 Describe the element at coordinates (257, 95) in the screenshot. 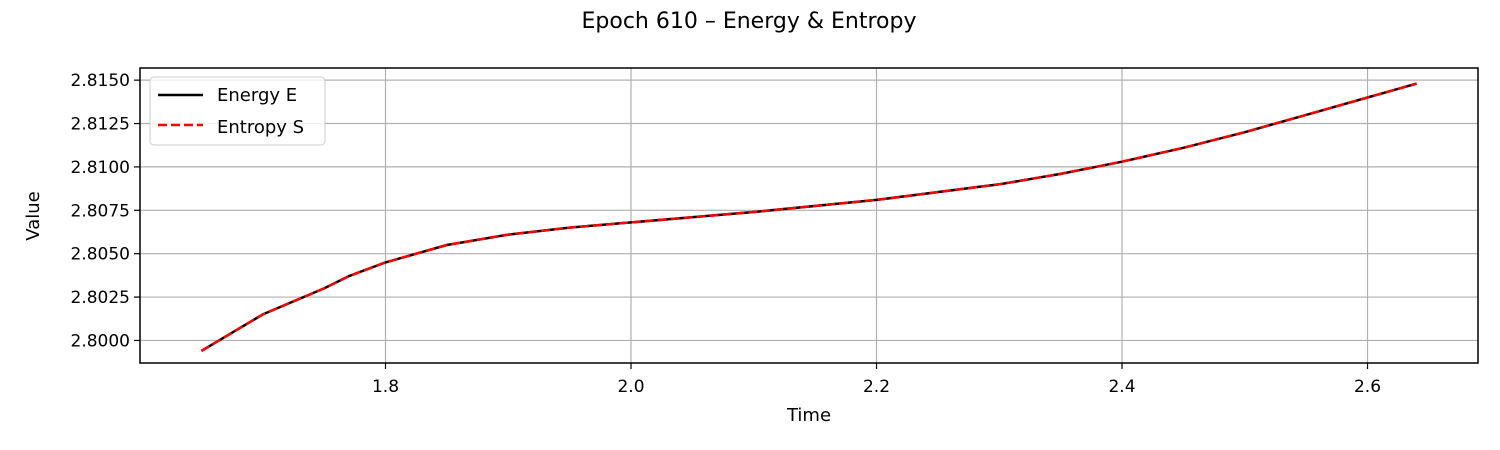

I see `legend-label-energy: Energy E` at that location.